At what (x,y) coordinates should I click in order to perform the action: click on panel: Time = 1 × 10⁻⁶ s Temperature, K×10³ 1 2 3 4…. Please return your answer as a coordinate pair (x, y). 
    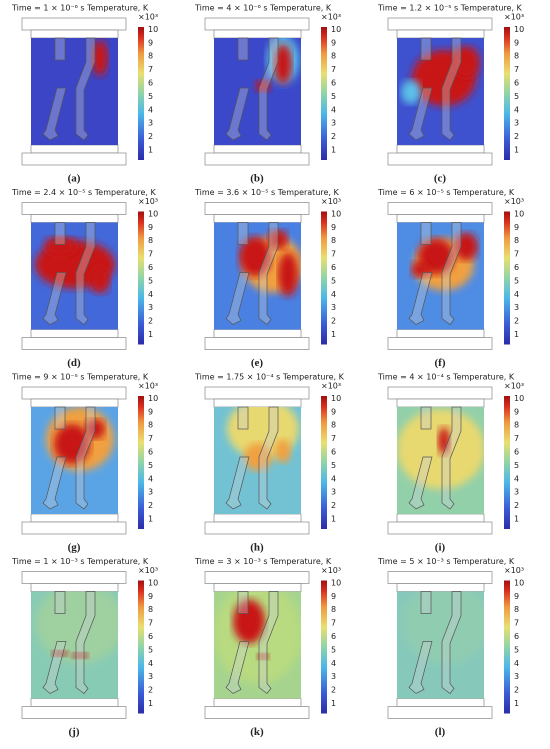
    Looking at the image, I should click on (84, 94).